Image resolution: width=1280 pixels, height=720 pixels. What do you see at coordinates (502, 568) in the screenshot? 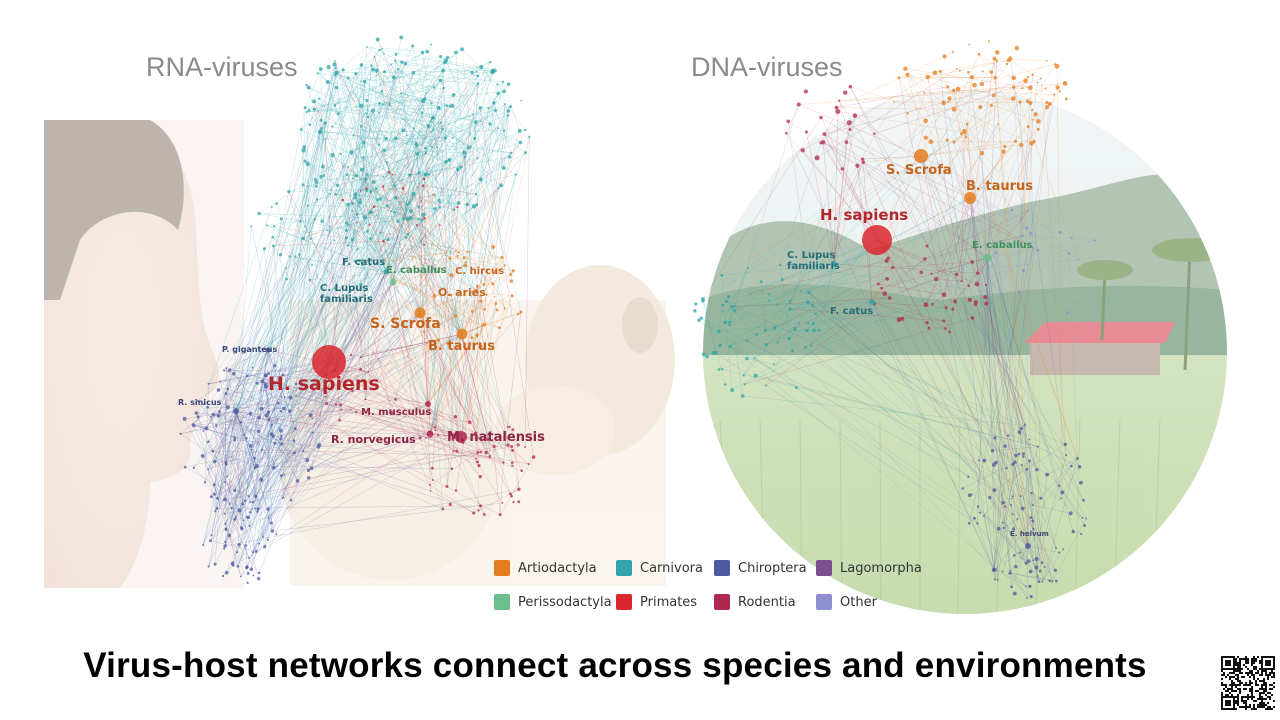
I see `legend-swatch` at bounding box center [502, 568].